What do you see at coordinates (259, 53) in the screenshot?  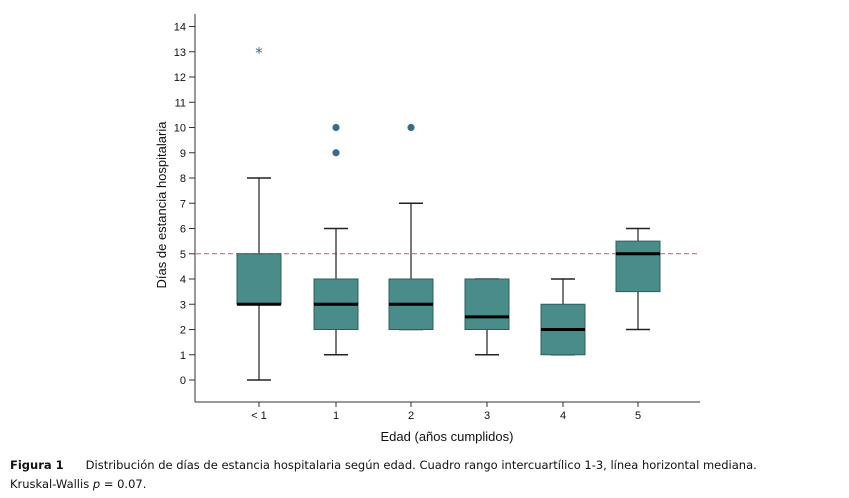 I see `extreme-point: *` at bounding box center [259, 53].